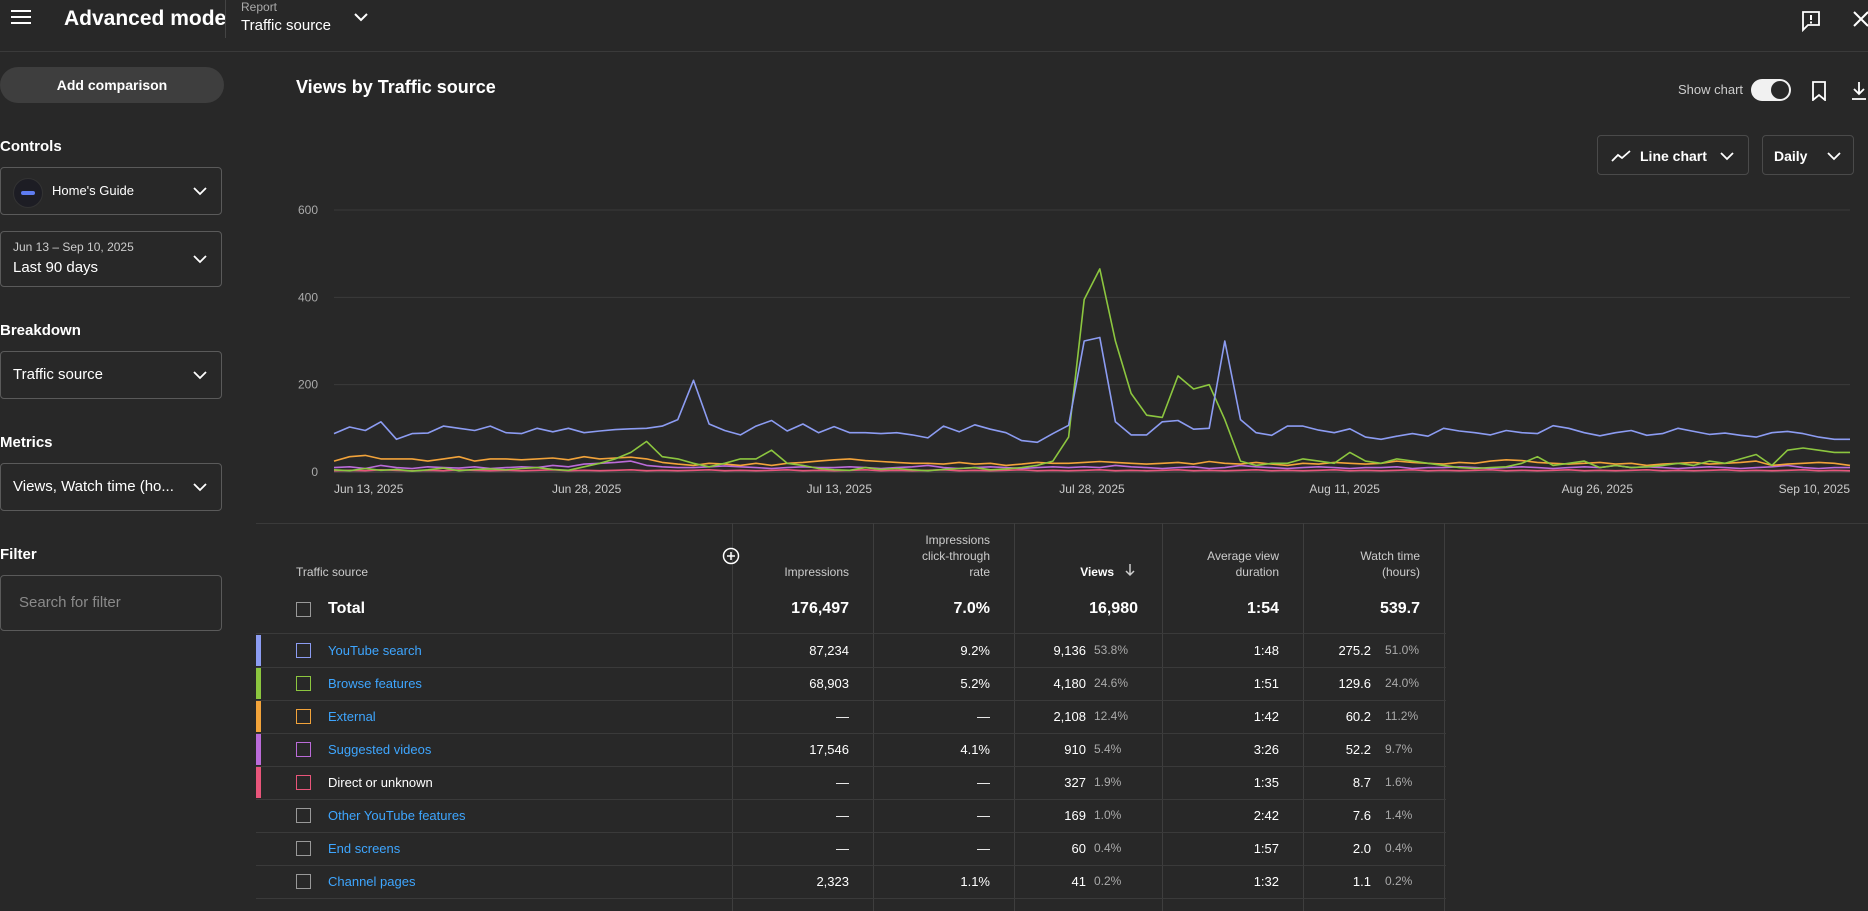  Describe the element at coordinates (352, 716) in the screenshot. I see `row-source-name: External` at that location.